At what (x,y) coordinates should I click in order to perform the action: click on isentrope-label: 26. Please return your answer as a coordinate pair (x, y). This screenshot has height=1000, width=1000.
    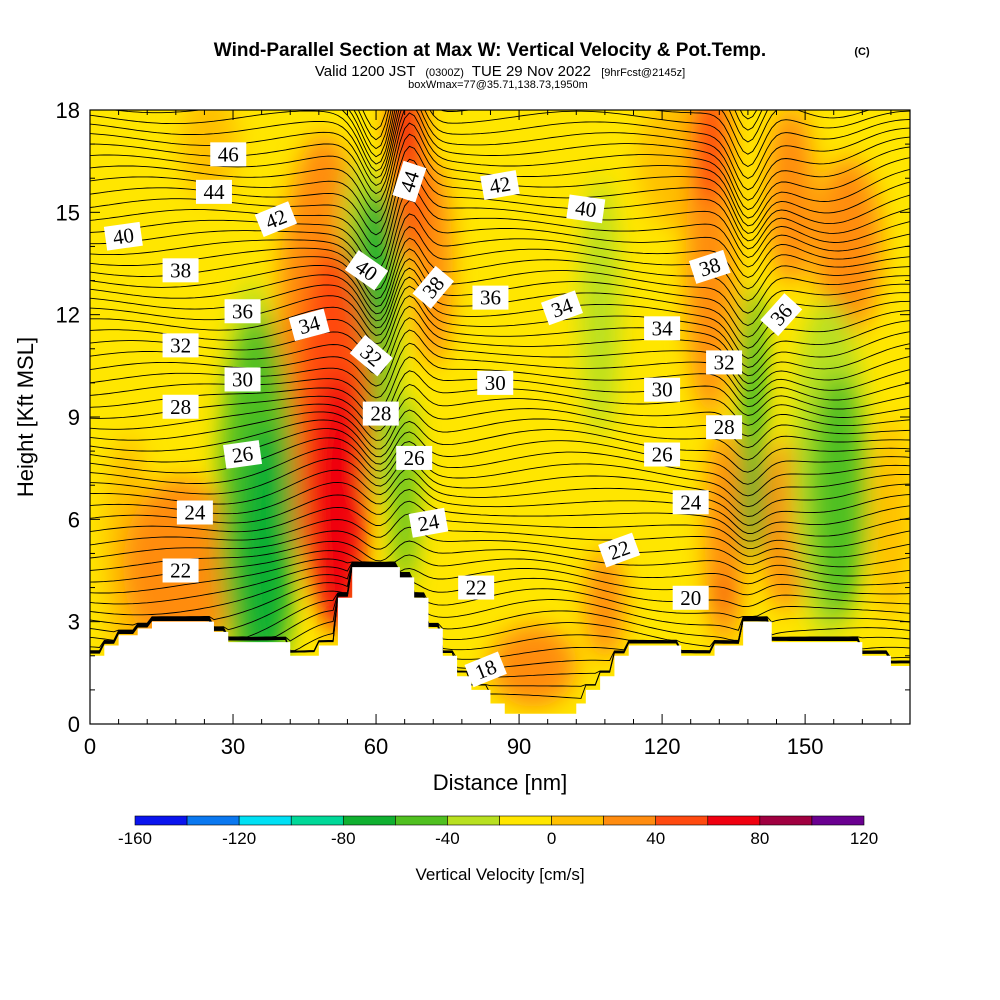
    Looking at the image, I should click on (662, 454).